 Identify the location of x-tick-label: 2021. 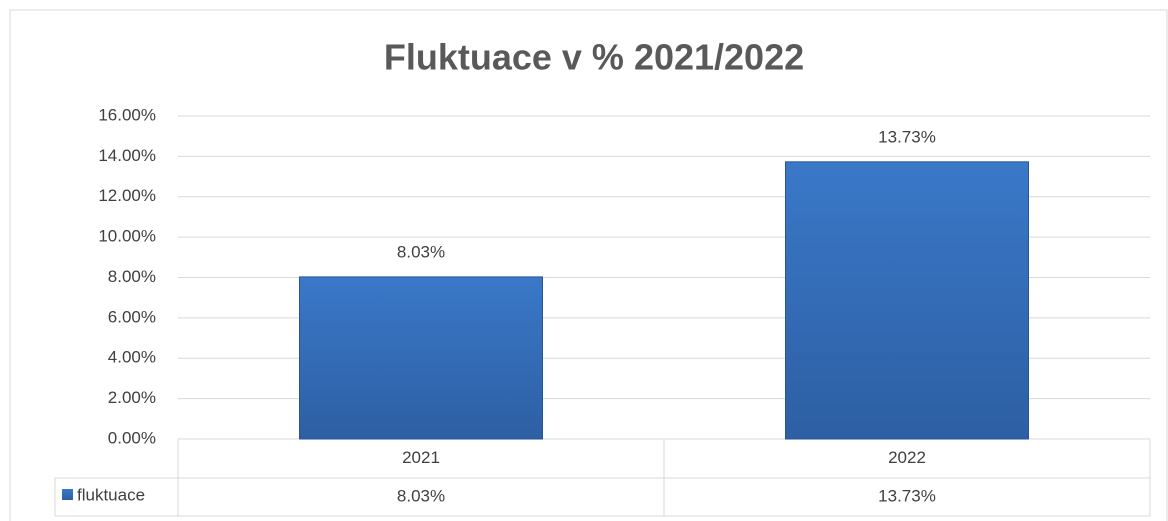
(421, 457).